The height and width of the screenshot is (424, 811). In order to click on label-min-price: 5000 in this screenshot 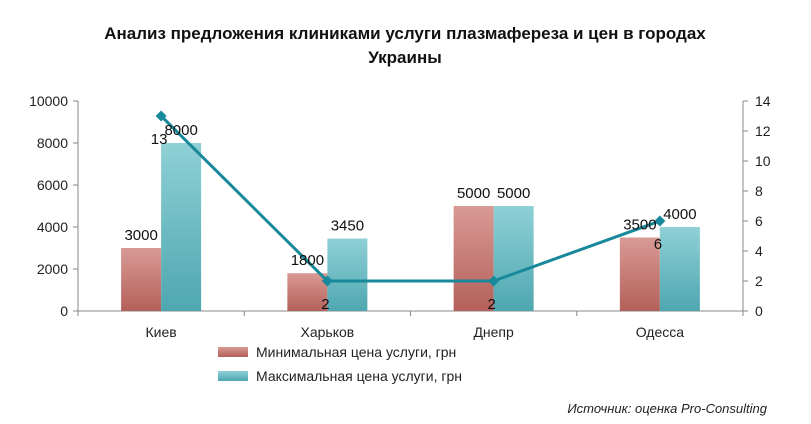, I will do `click(473, 193)`.